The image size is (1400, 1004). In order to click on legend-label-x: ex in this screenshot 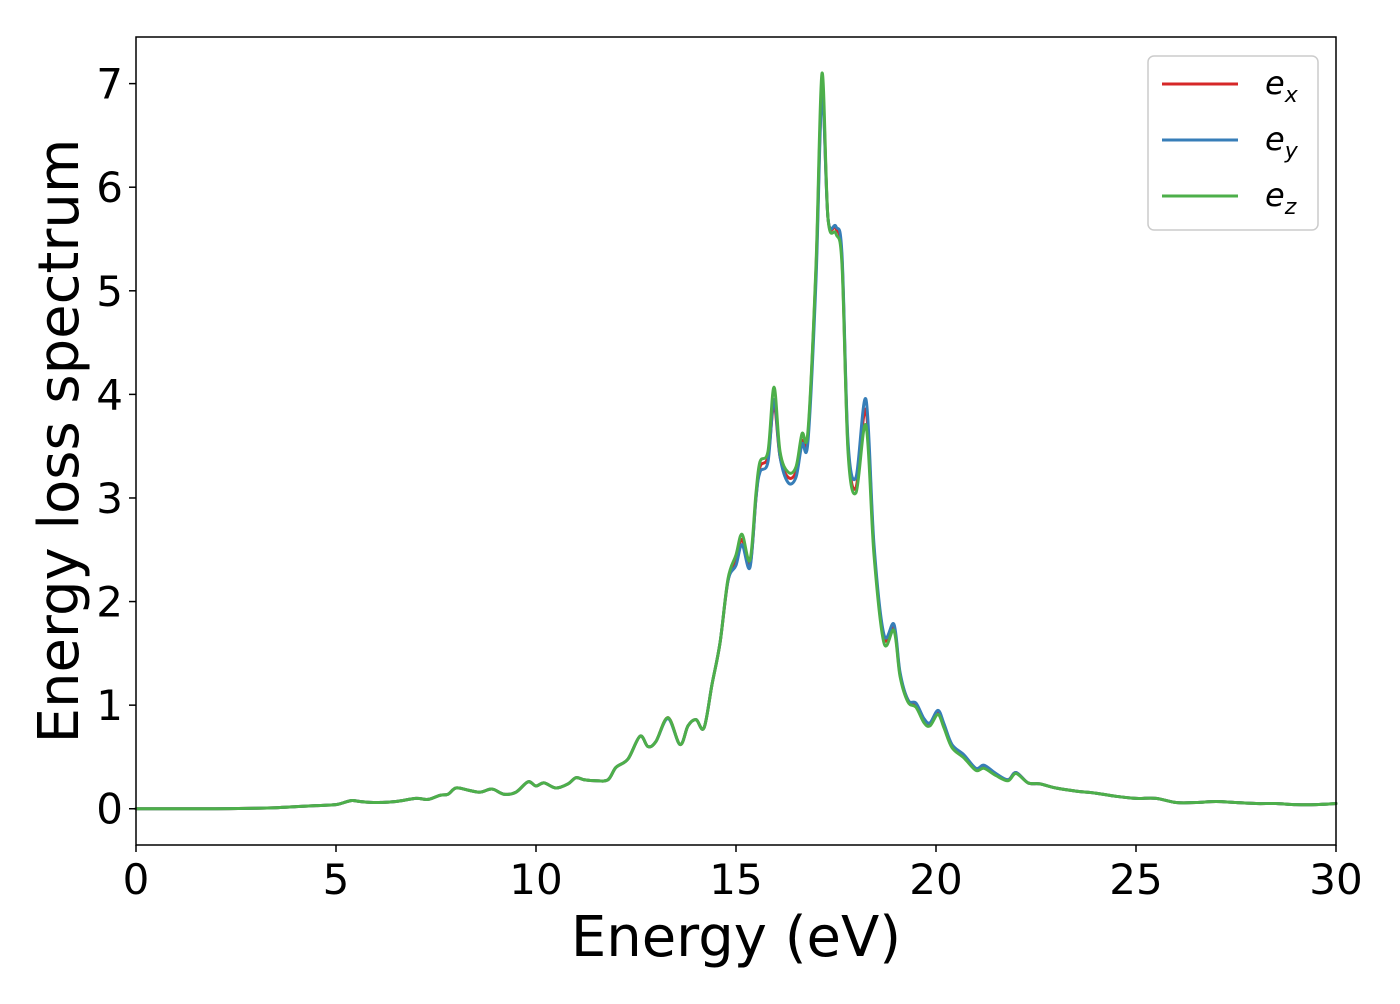, I will do `click(1282, 86)`.